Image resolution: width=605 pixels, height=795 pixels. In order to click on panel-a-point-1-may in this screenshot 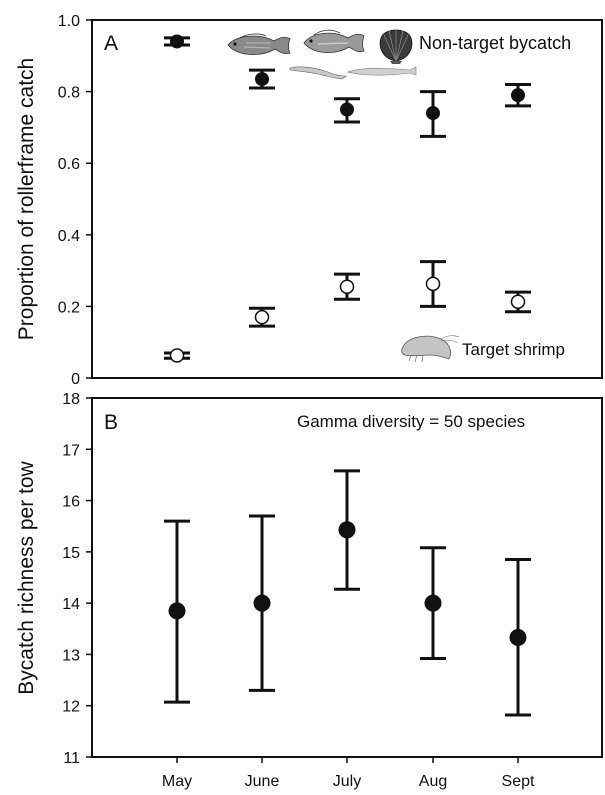, I will do `click(177, 41)`.